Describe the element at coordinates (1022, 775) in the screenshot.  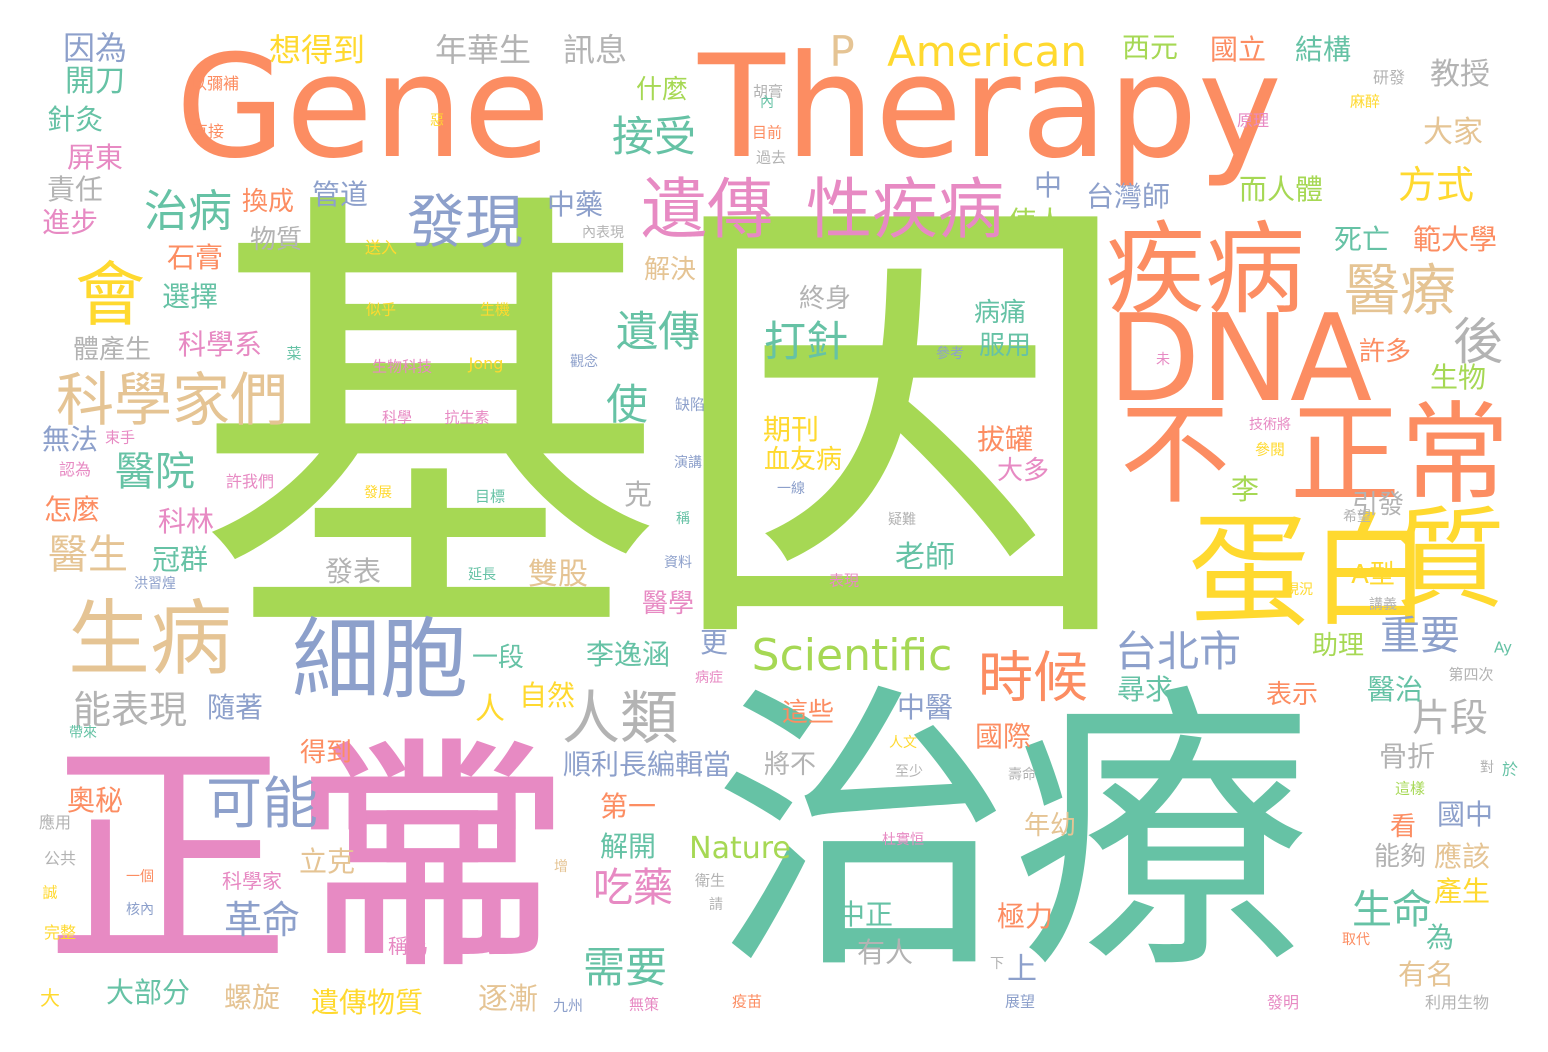
I see `cloud-word: 壽命` at that location.